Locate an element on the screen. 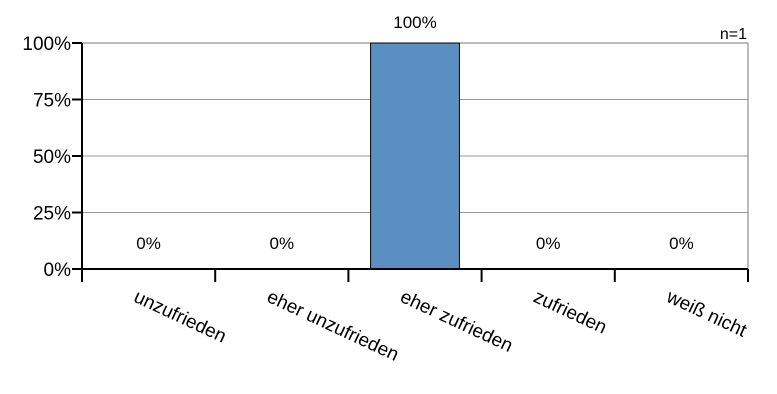  y-tick-label: 75% is located at coordinates (52, 101).